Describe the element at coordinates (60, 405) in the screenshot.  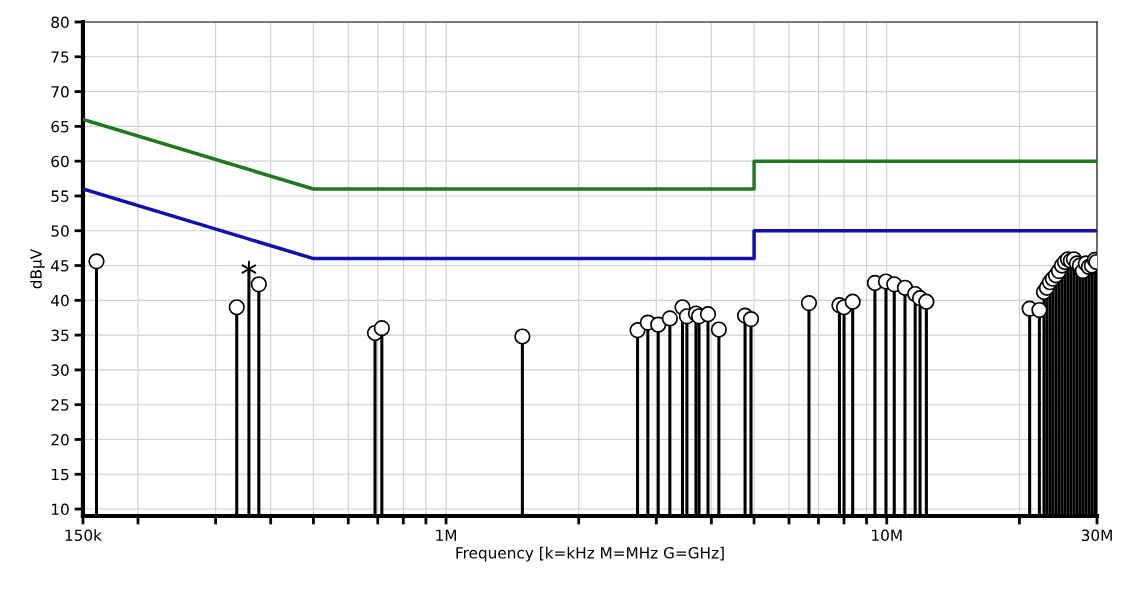
I see `y-tick-label: 25` at that location.